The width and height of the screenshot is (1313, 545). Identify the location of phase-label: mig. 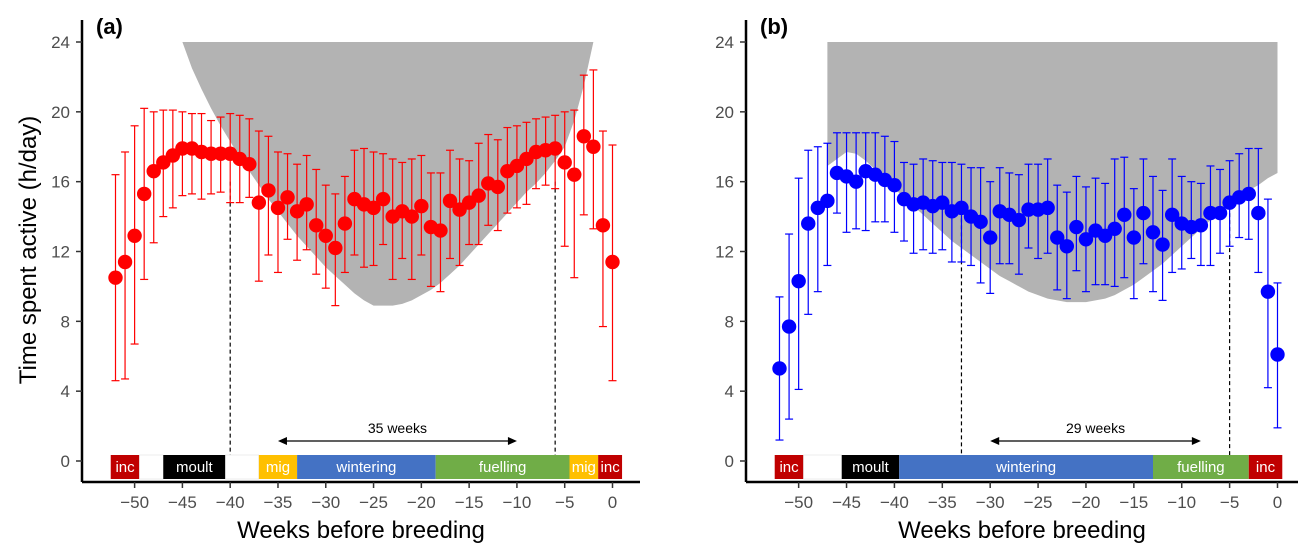
(278, 467).